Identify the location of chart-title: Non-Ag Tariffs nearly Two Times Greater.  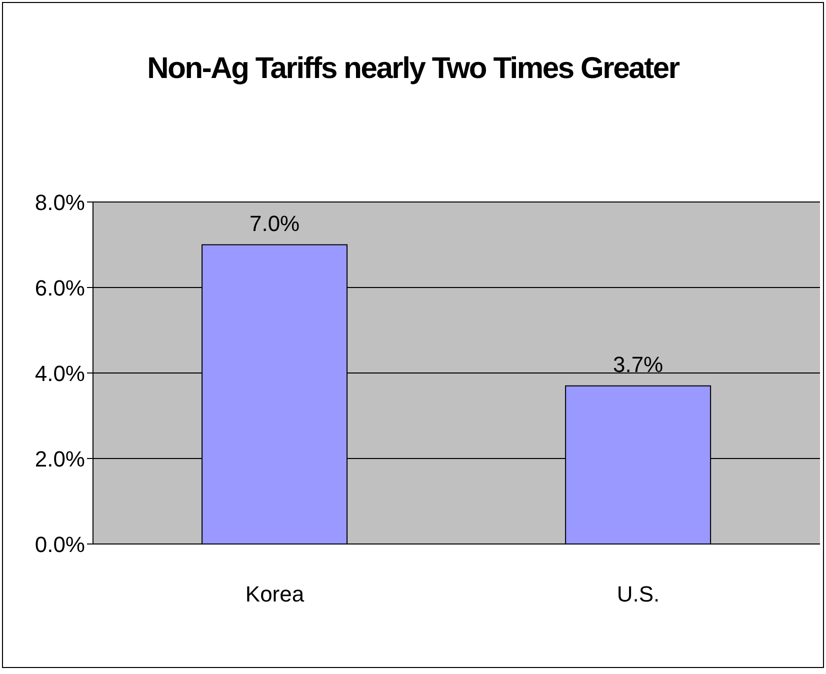
(413, 69).